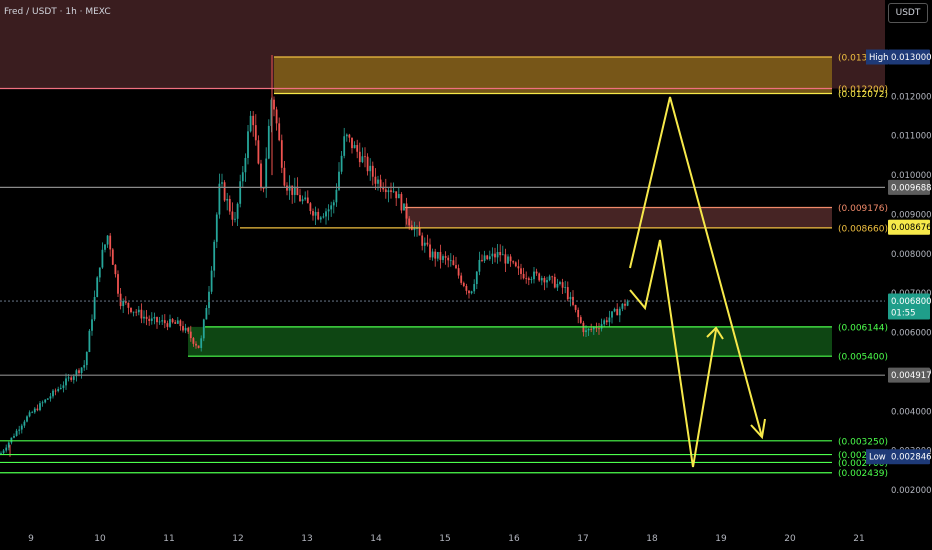  What do you see at coordinates (911, 188) in the screenshot?
I see `price-tag-label: 0.009688` at bounding box center [911, 188].